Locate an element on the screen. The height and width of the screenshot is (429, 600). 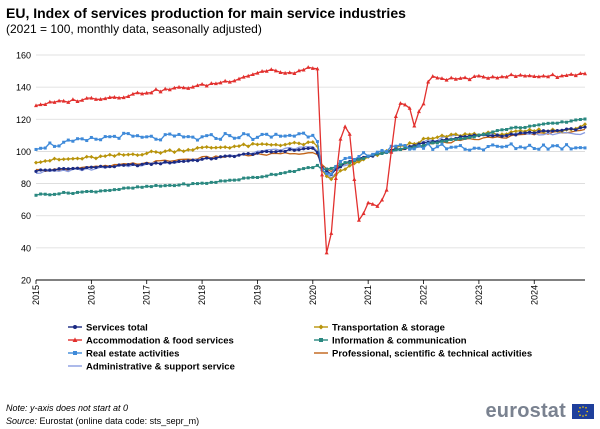
y-tick-label: 140 is located at coordinates (23, 88).